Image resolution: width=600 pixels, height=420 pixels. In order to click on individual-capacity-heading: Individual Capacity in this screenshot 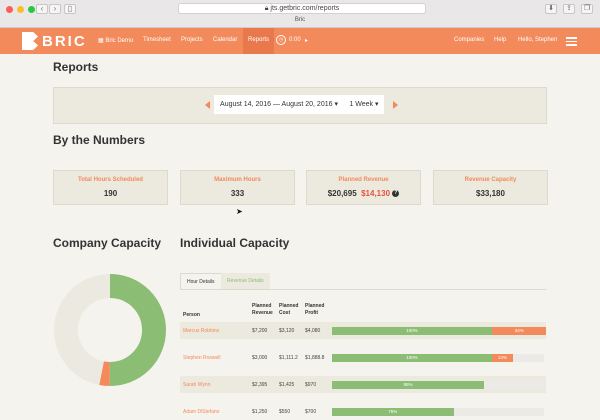, I will do `click(235, 243)`.